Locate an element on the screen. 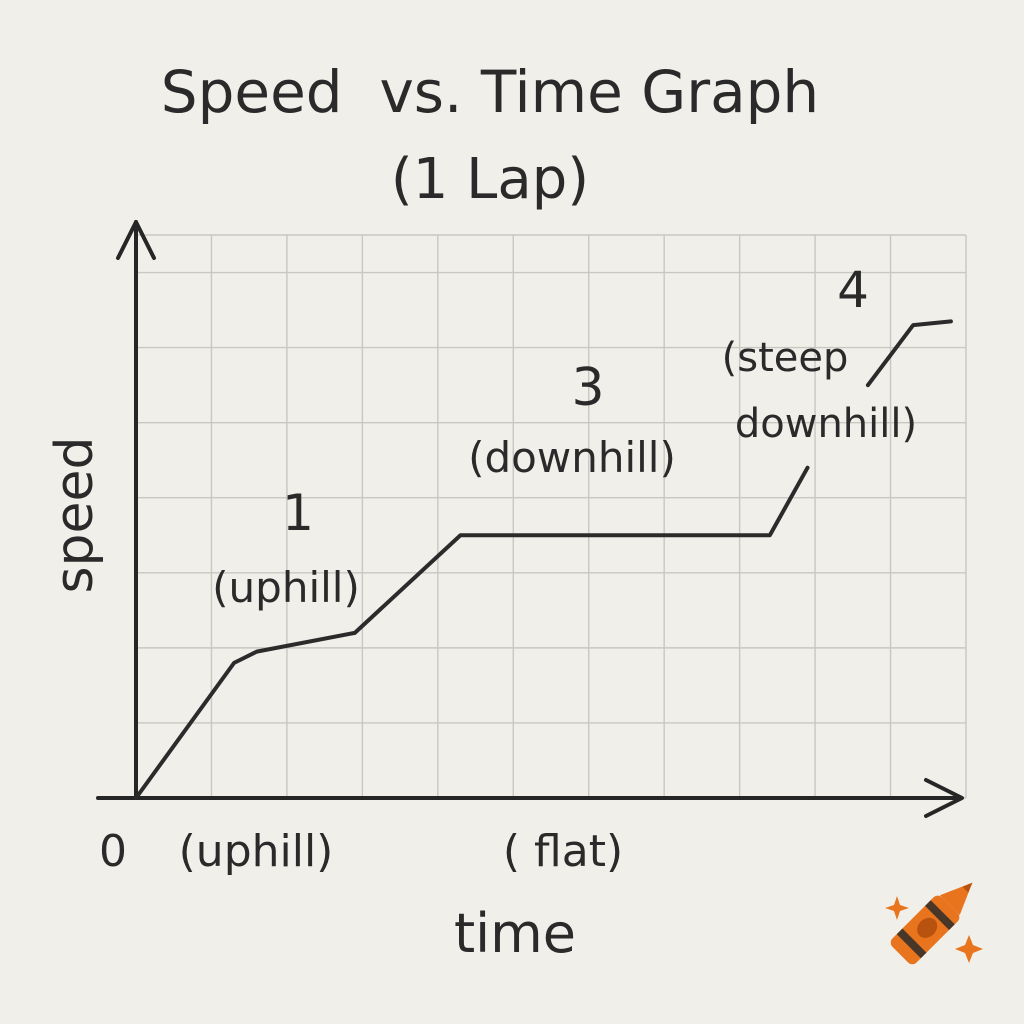 Image resolution: width=1024 pixels, height=1024 pixels. label-3-number: 3 is located at coordinates (587, 388).